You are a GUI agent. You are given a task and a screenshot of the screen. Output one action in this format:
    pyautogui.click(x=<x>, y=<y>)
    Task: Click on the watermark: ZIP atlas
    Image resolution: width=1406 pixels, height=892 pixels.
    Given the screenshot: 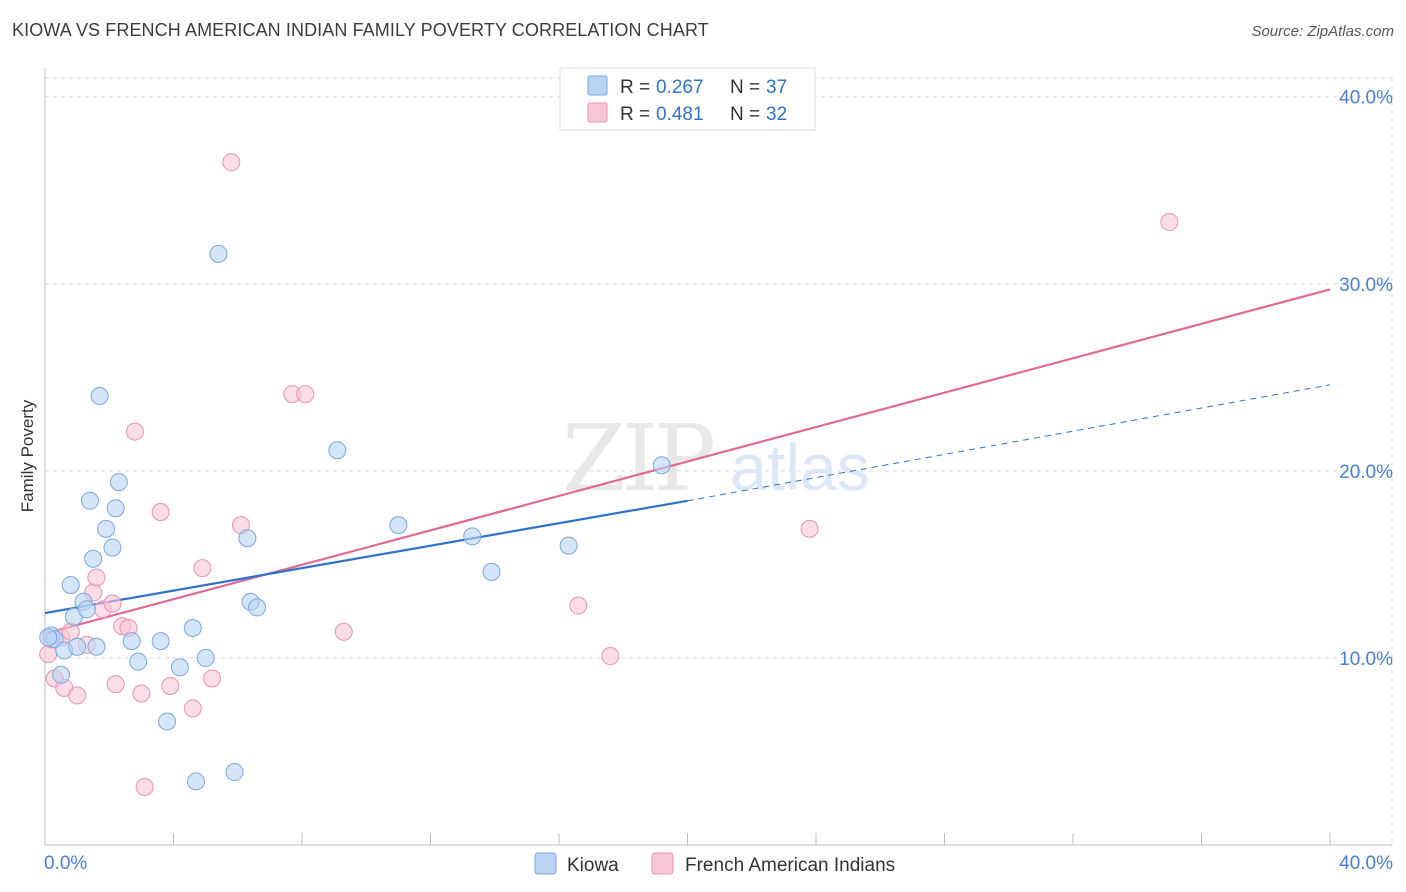 What is the action you would take?
    pyautogui.click(x=716, y=458)
    